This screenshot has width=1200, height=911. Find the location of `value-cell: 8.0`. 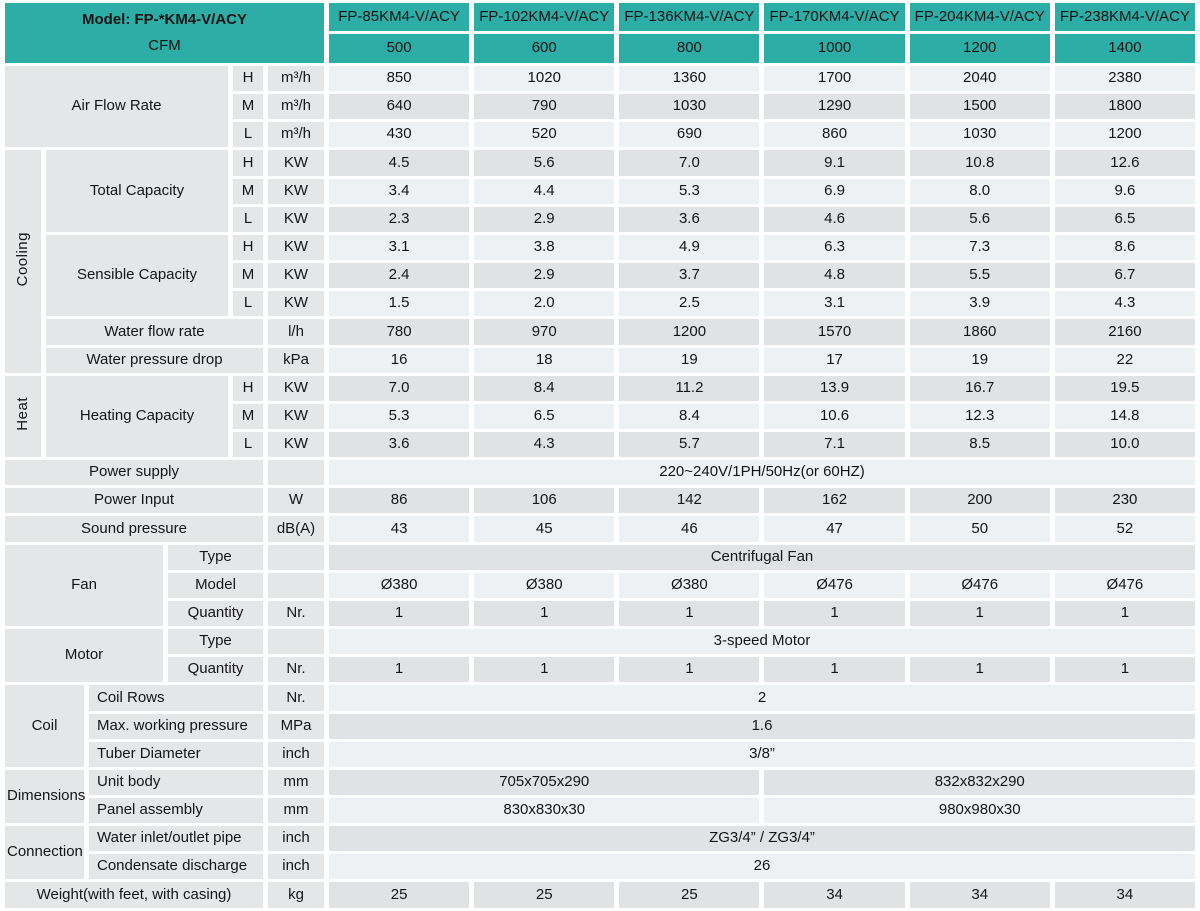

value-cell: 8.0 is located at coordinates (979, 191).